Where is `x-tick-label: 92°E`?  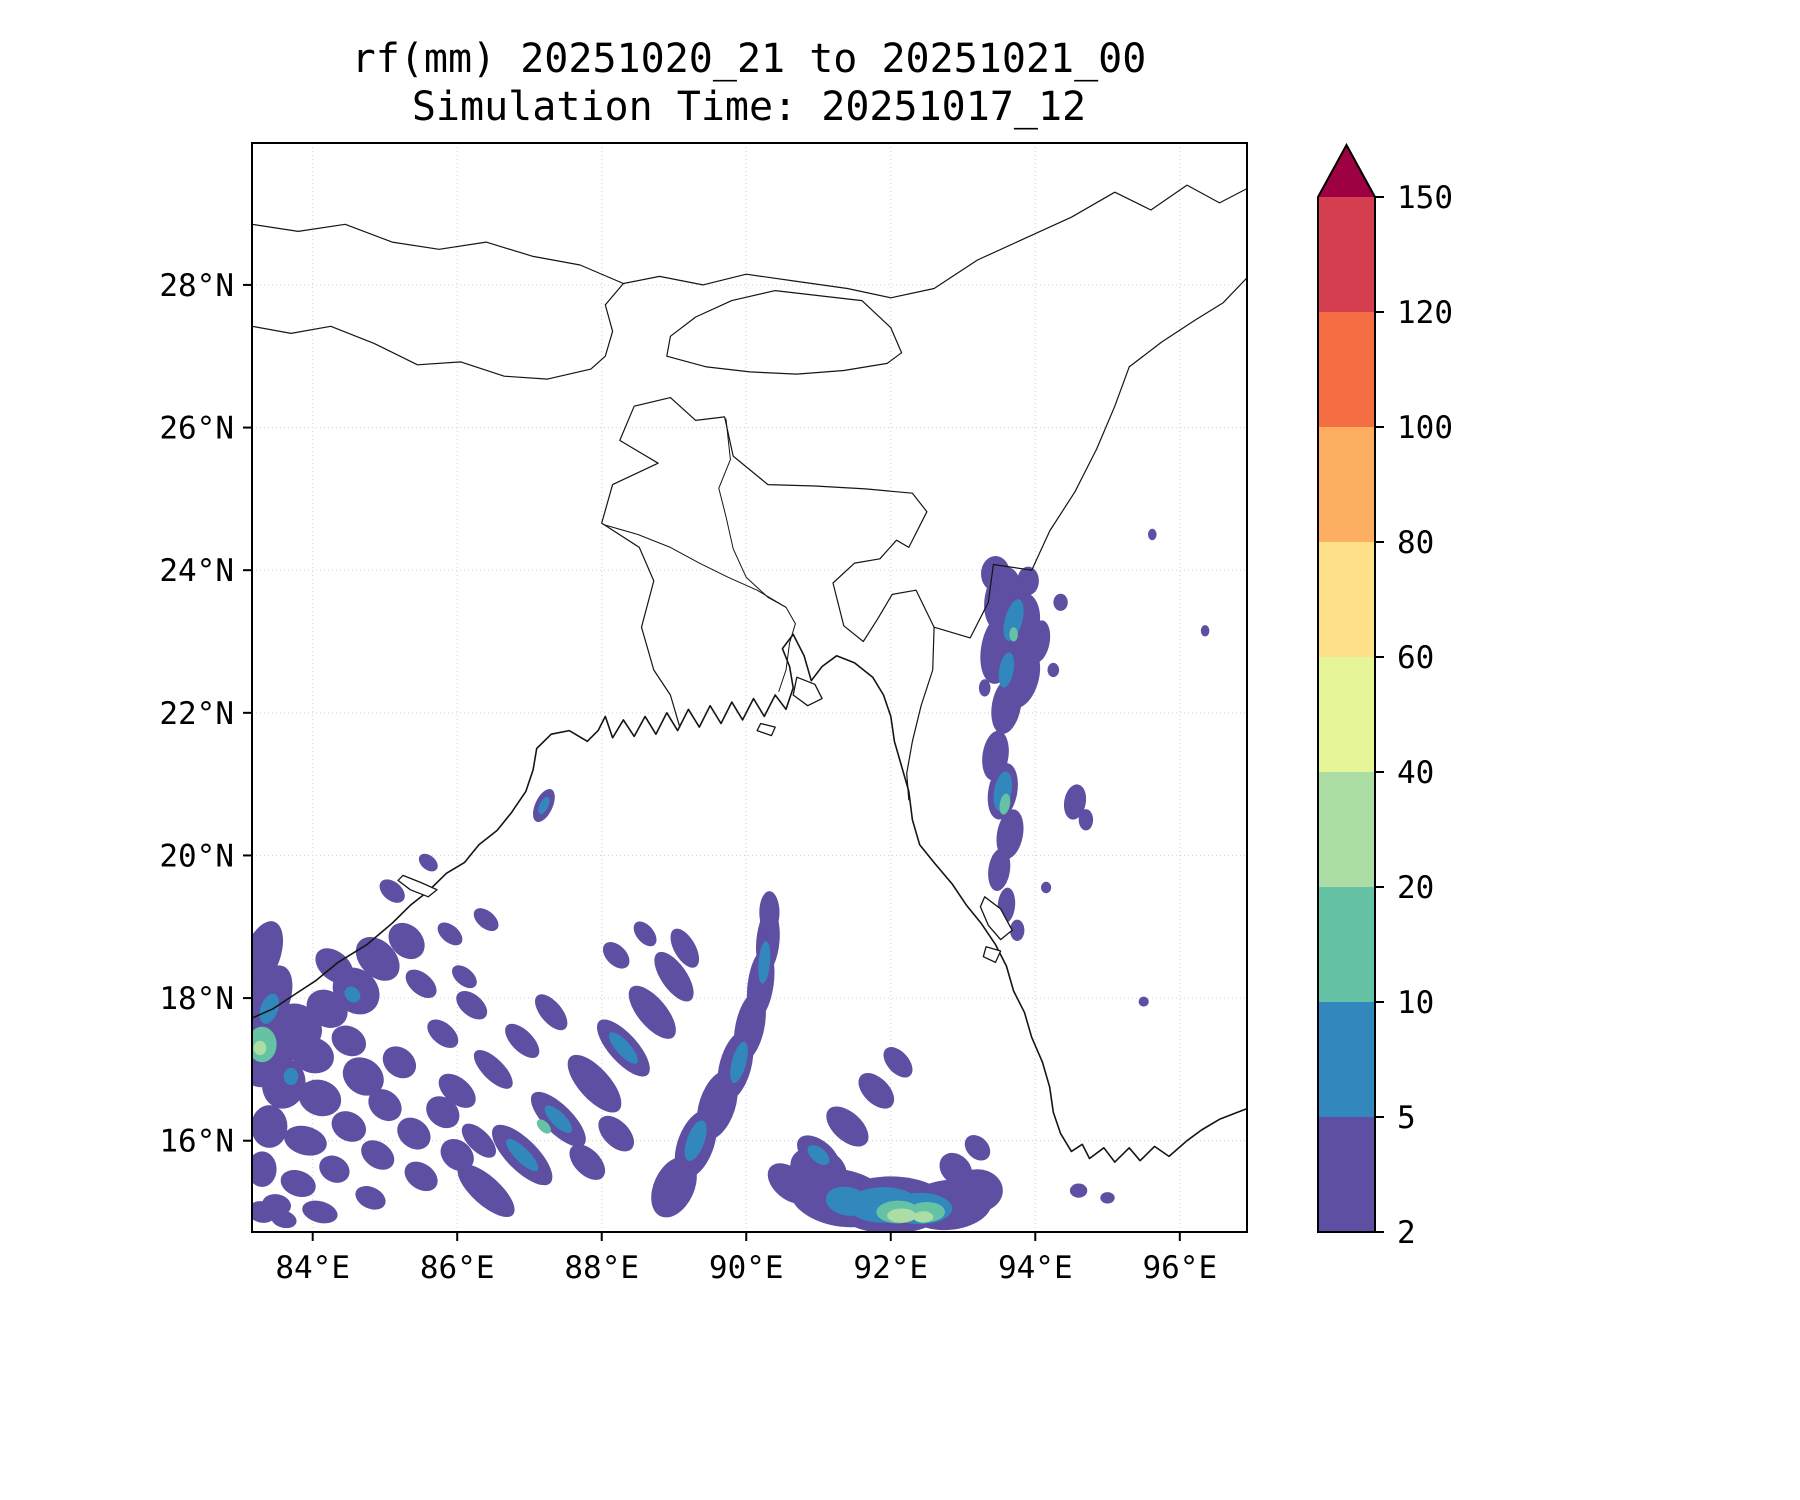 x-tick-label: 92°E is located at coordinates (890, 1268).